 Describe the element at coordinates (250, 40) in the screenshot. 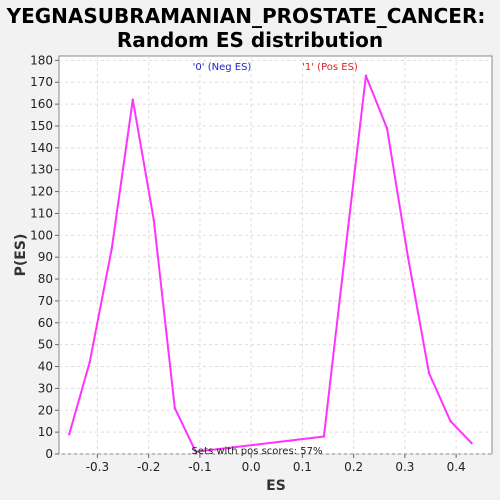

I see `chart-title-line-2: Random ES distribution` at that location.